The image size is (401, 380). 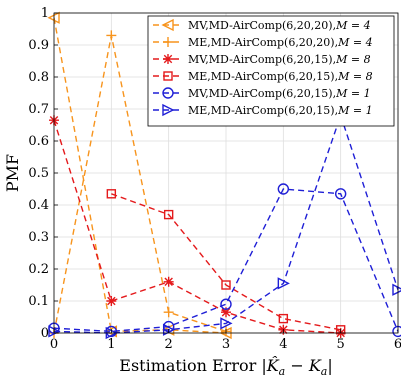 I want to click on y-ticks: 0 0.1 0.2 0.3 0.4 0.5 0.6 0.7 0.8 0.9 1, so click(x=43, y=173).